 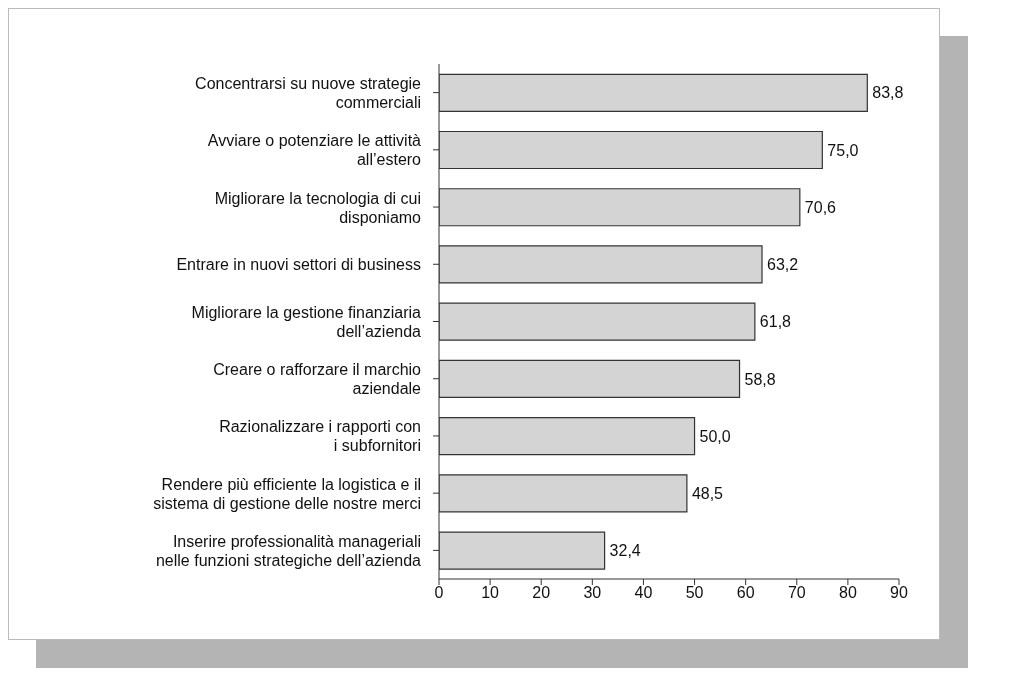 I want to click on y-tick-label: Migliorare la tecnologia di cui disponiamo, so click(x=318, y=207).